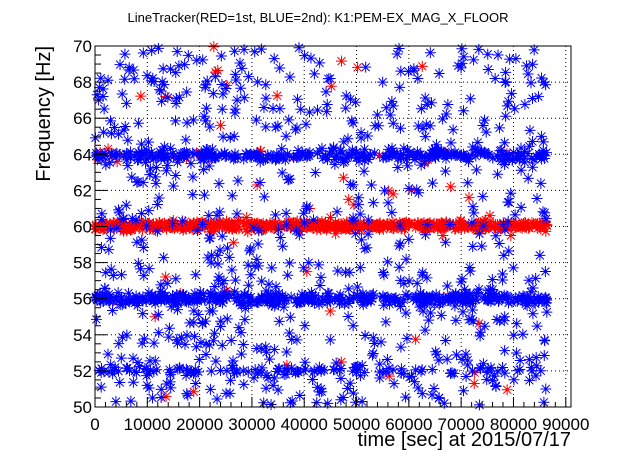 Image resolution: width=636 pixels, height=452 pixels. What do you see at coordinates (44, 114) in the screenshot?
I see `y-axis-title: Frequency [Hz]` at bounding box center [44, 114].